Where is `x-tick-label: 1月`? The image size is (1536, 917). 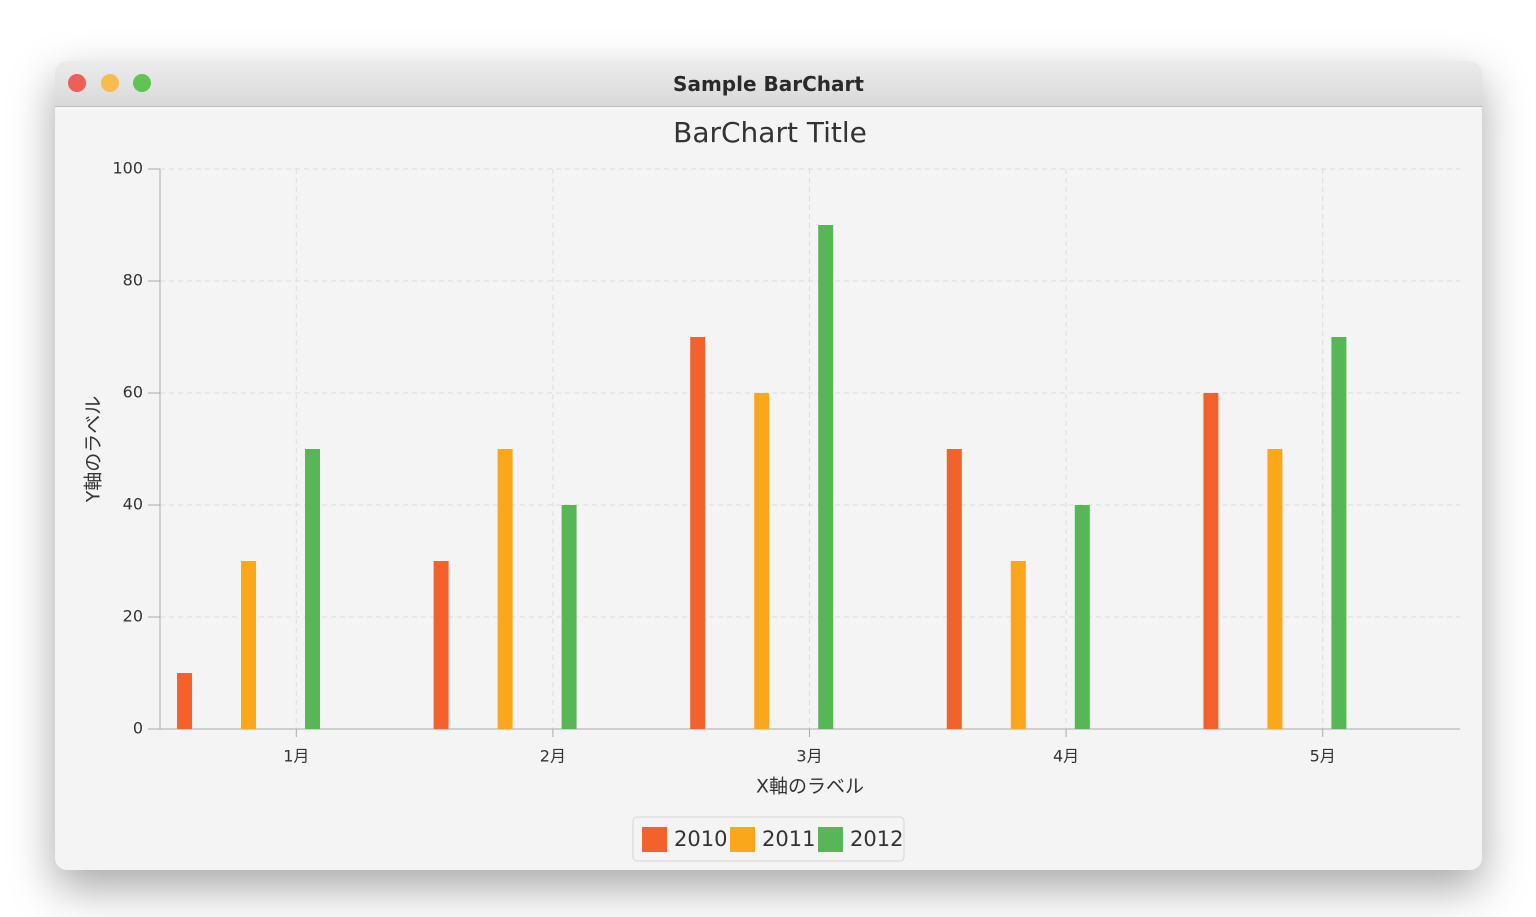
x-tick-label: 1月 is located at coordinates (296, 756).